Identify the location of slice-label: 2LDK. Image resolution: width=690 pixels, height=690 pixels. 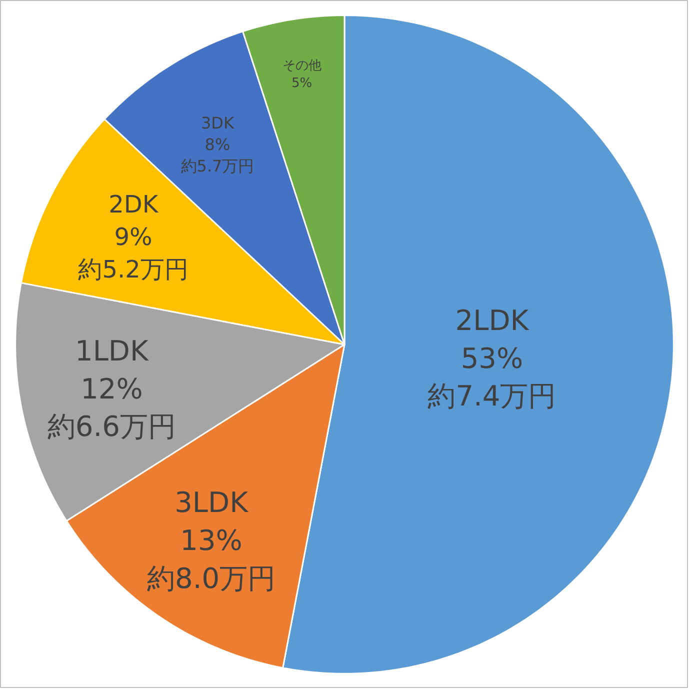
(492, 321).